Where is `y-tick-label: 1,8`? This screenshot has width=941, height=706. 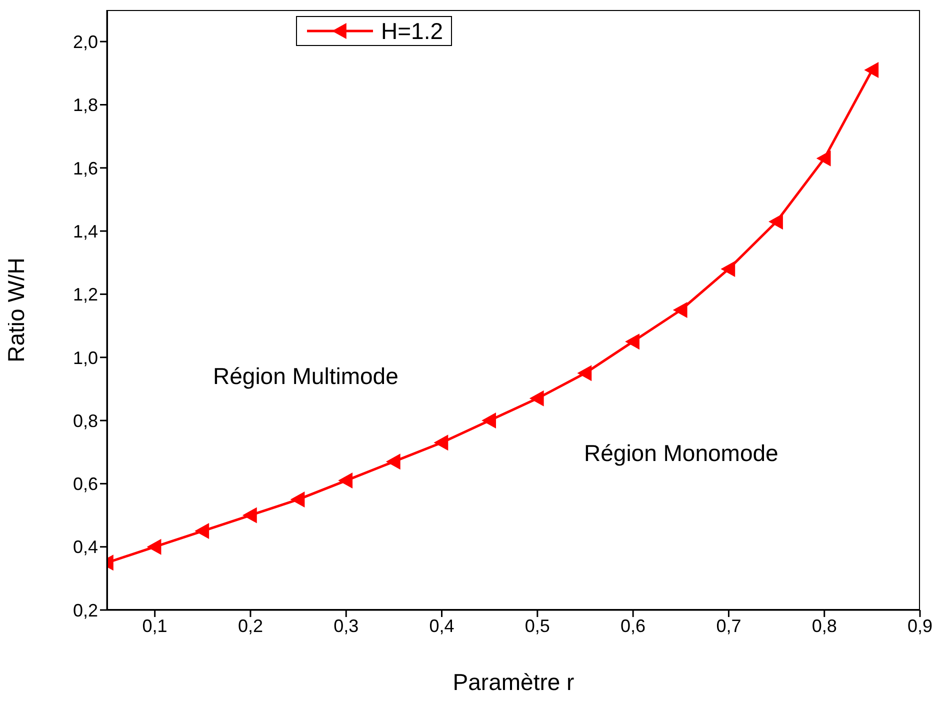
y-tick-label: 1,8 is located at coordinates (85, 105).